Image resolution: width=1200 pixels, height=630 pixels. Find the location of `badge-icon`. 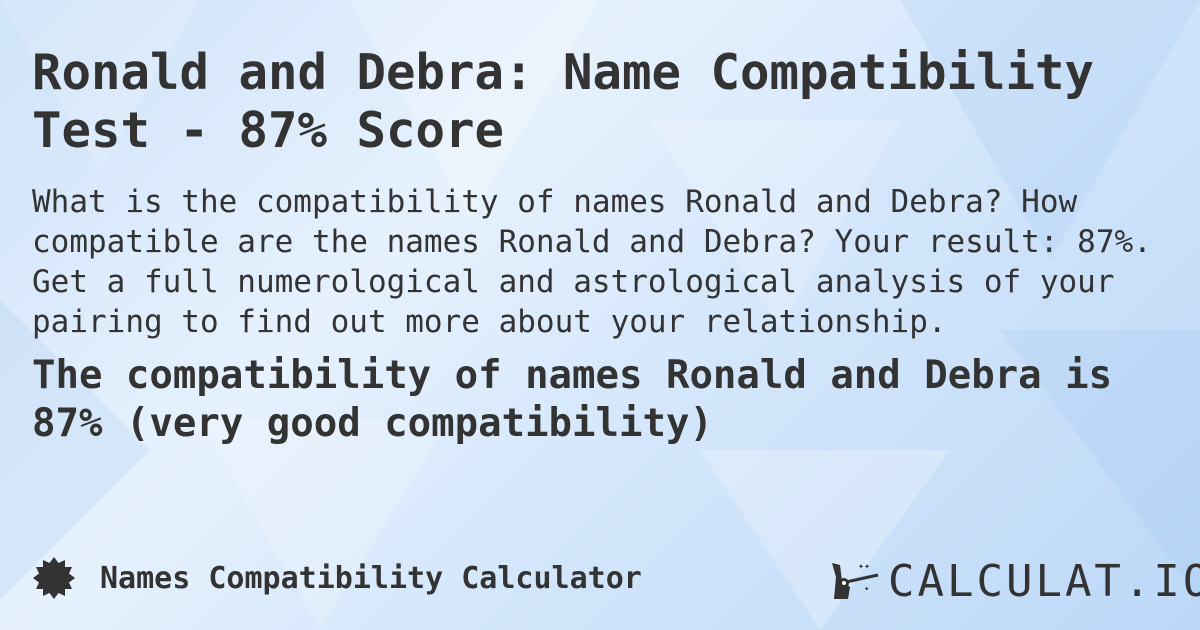

badge-icon is located at coordinates (54, 578).